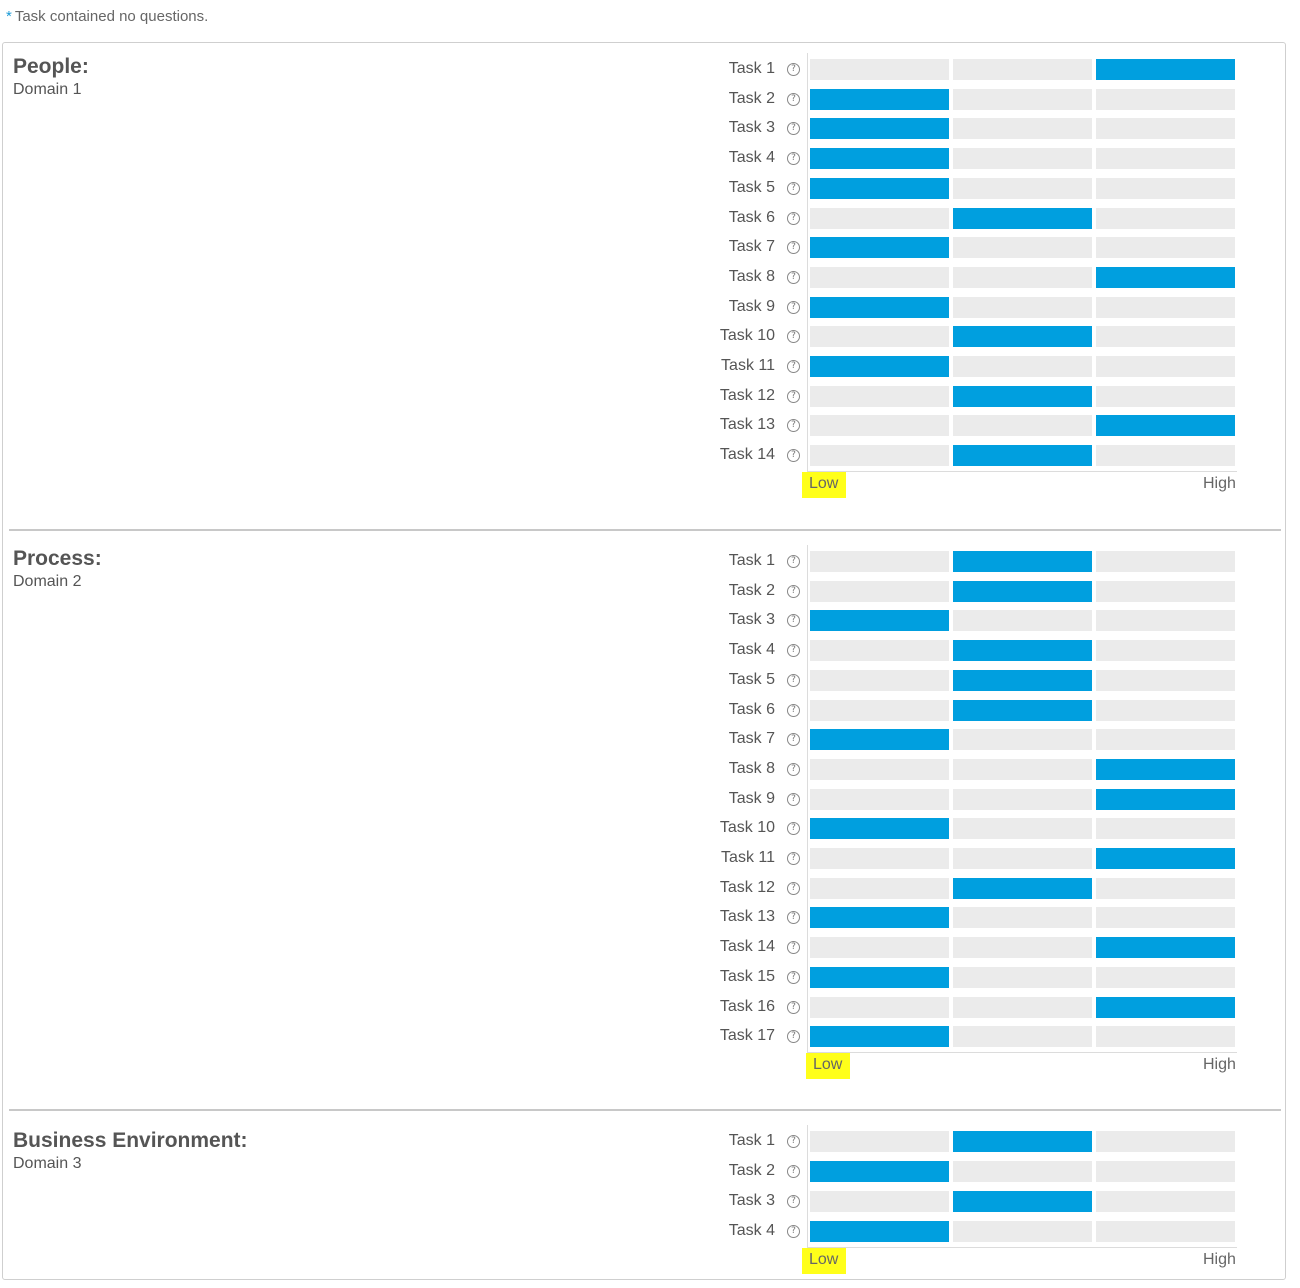 The image size is (1300, 1288). Describe the element at coordinates (747, 947) in the screenshot. I see `task-label: Task 14` at that location.